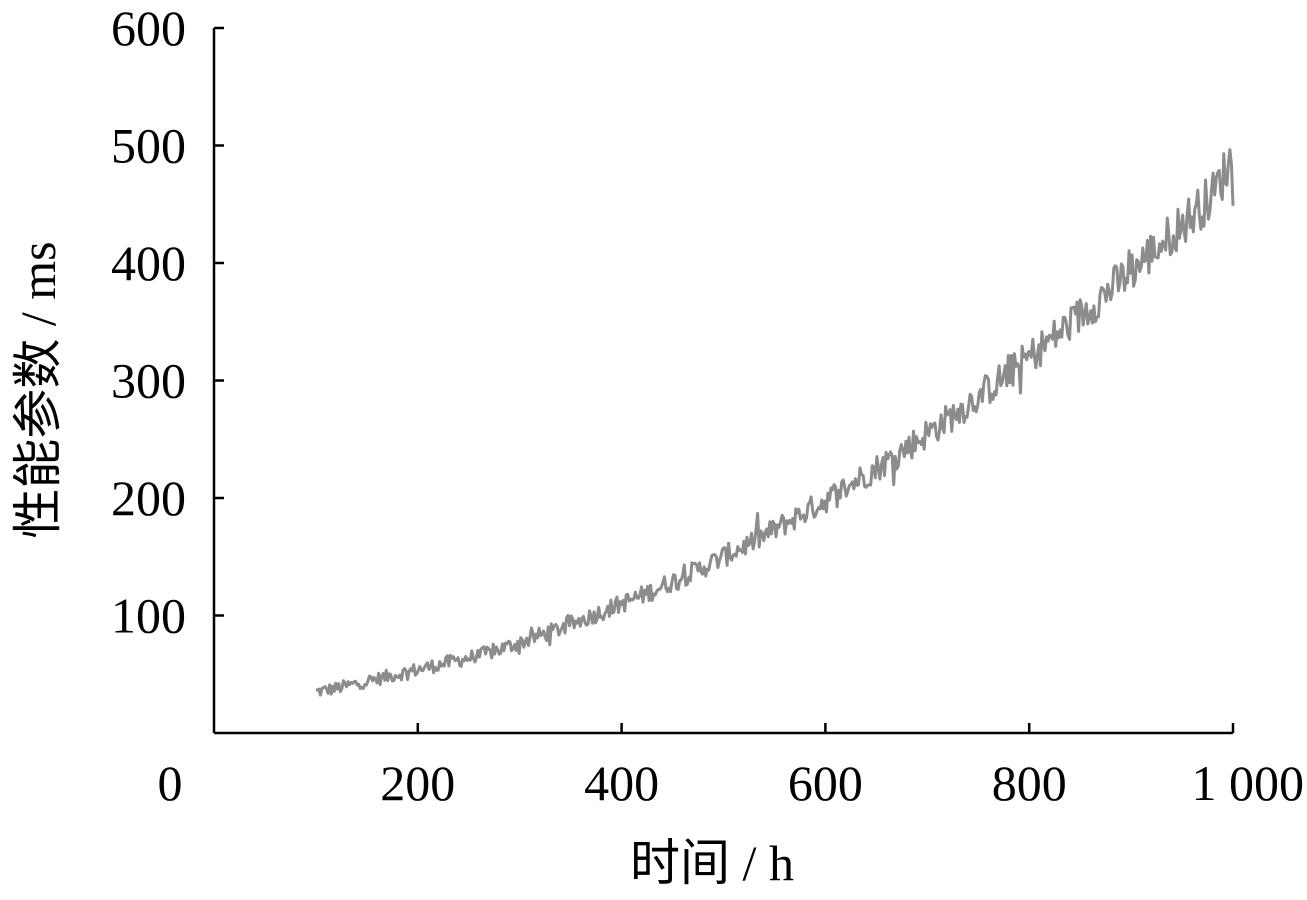  I want to click on y-tick-label: 500, so click(148, 146).